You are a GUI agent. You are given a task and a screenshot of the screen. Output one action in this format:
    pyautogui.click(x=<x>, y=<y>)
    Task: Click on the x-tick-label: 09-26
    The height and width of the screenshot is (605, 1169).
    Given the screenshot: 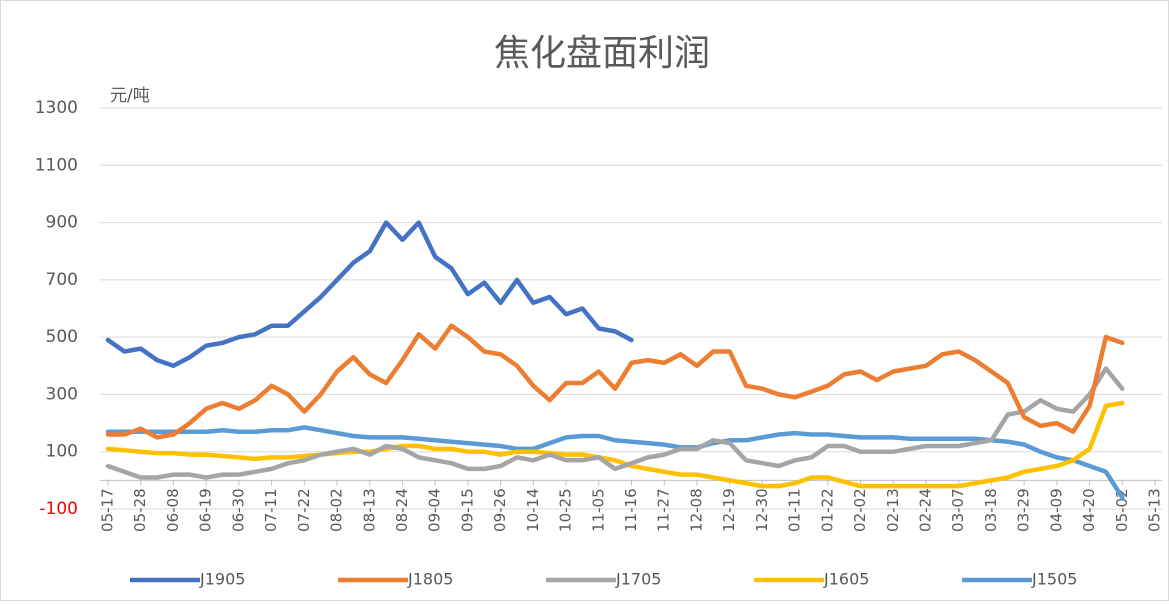 What is the action you would take?
    pyautogui.click(x=500, y=510)
    